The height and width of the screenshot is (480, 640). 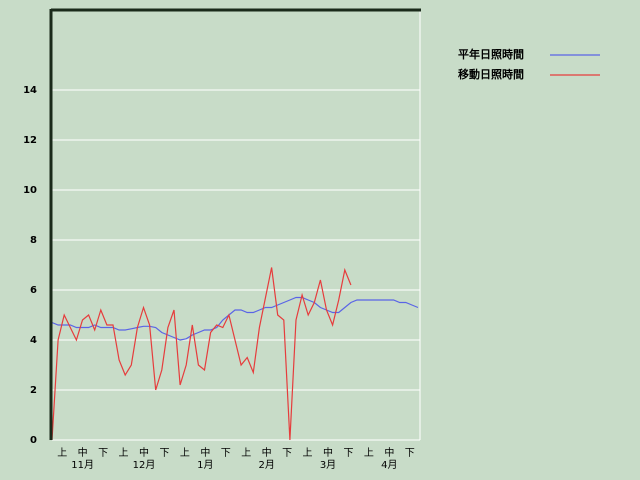 What do you see at coordinates (144, 465) in the screenshot?
I see `month-label: 12月` at bounding box center [144, 465].